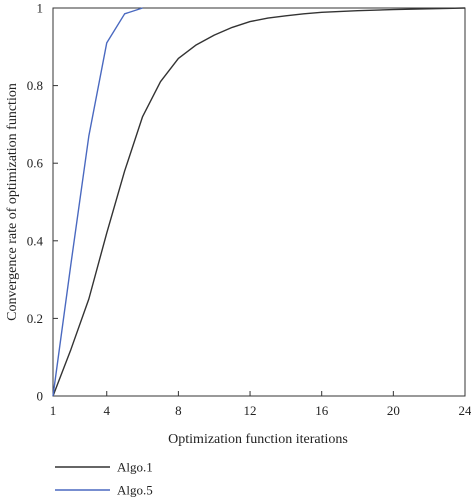  Describe the element at coordinates (258, 439) in the screenshot. I see `x-axis-label: Optimization function iterations` at that location.